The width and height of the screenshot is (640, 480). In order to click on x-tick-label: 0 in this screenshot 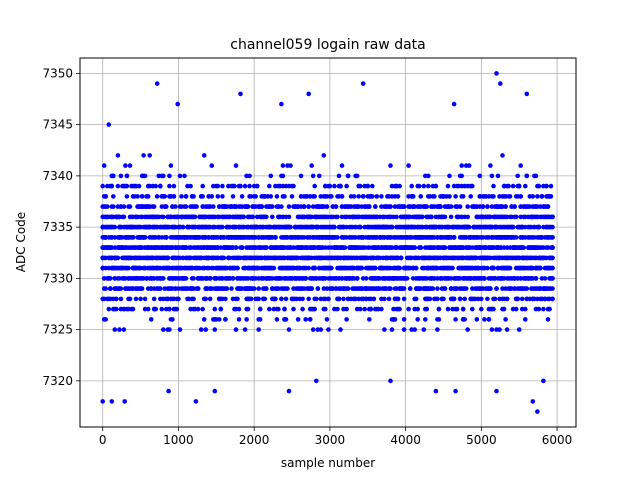, I will do `click(103, 440)`.